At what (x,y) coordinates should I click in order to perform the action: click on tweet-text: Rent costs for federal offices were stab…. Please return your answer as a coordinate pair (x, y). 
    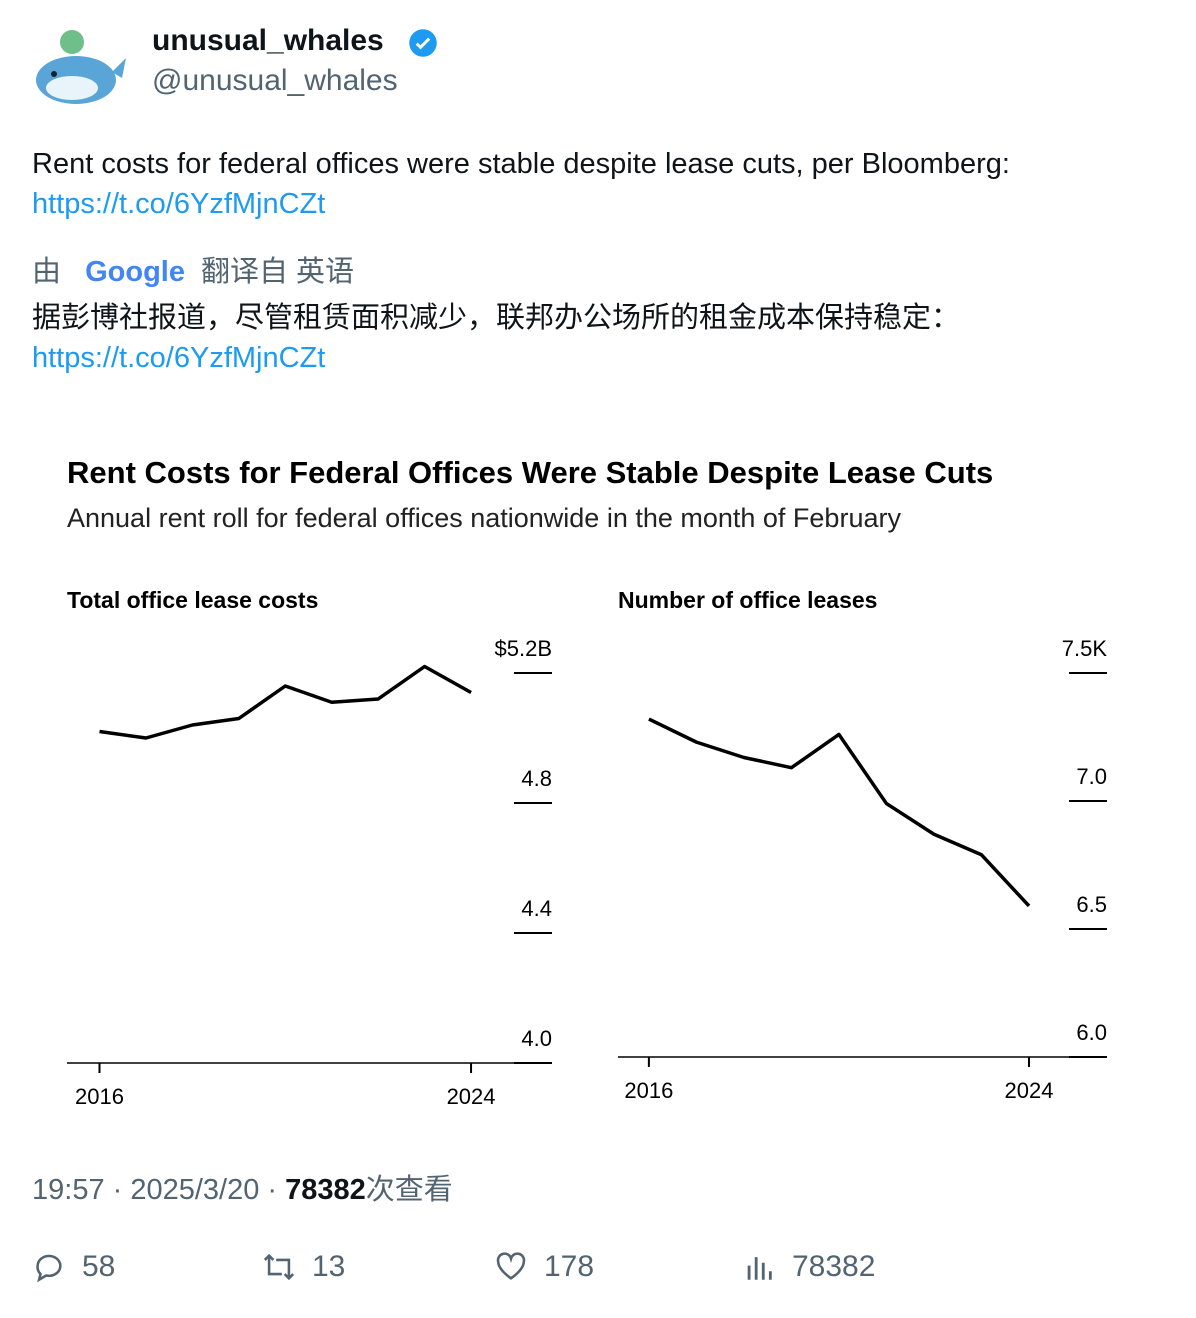
    Looking at the image, I should click on (521, 184).